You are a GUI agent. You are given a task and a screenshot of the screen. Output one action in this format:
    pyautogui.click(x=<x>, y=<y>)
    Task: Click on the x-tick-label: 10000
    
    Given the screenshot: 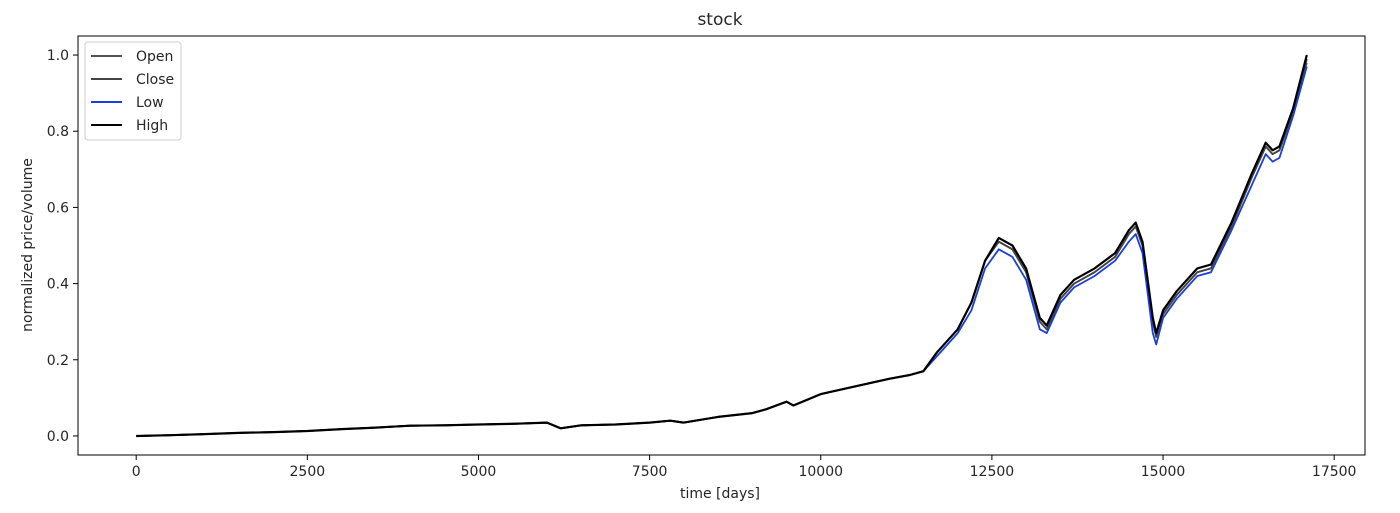 What is the action you would take?
    pyautogui.click(x=820, y=472)
    